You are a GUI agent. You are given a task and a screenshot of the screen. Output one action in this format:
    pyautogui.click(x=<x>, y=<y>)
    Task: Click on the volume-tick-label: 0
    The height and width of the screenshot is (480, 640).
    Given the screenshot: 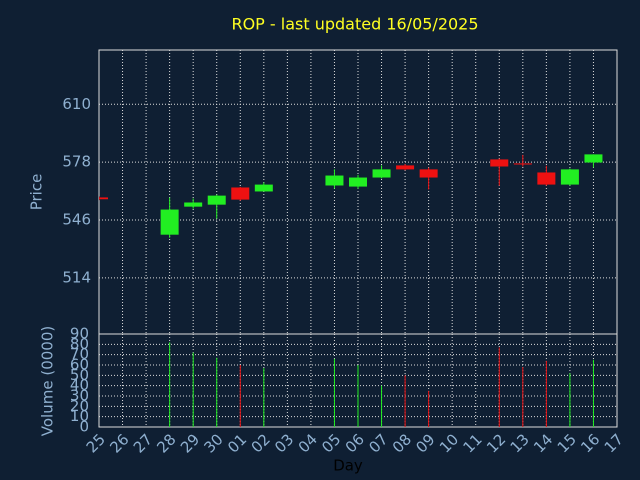 What is the action you would take?
    pyautogui.click(x=84, y=427)
    